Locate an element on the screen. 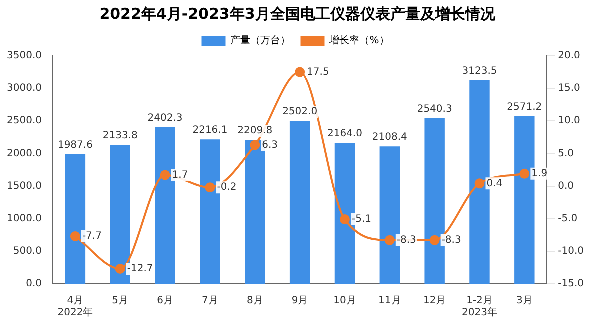 The width and height of the screenshot is (595, 327). data-label: 2209.8 is located at coordinates (255, 131).